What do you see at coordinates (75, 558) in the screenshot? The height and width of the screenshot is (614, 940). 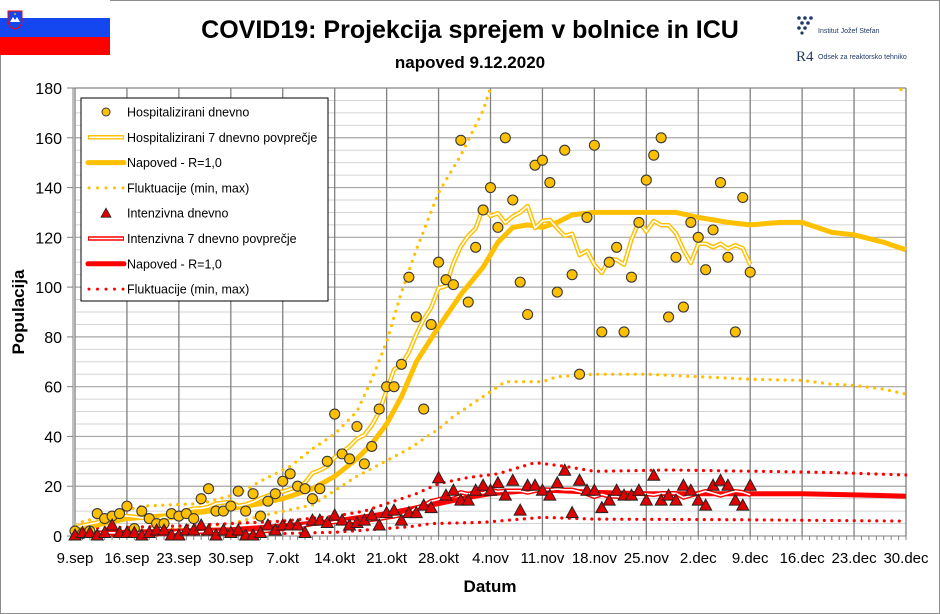 I see `x-tick-label: 9.sep` at bounding box center [75, 558].